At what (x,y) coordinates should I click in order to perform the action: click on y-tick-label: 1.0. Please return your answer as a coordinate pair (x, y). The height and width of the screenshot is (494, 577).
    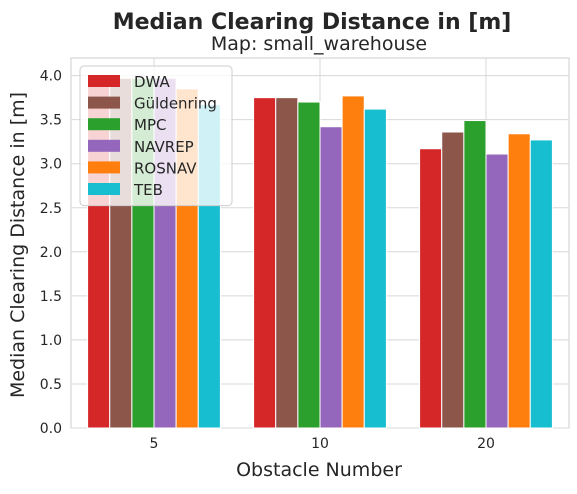
    Looking at the image, I should click on (51, 341).